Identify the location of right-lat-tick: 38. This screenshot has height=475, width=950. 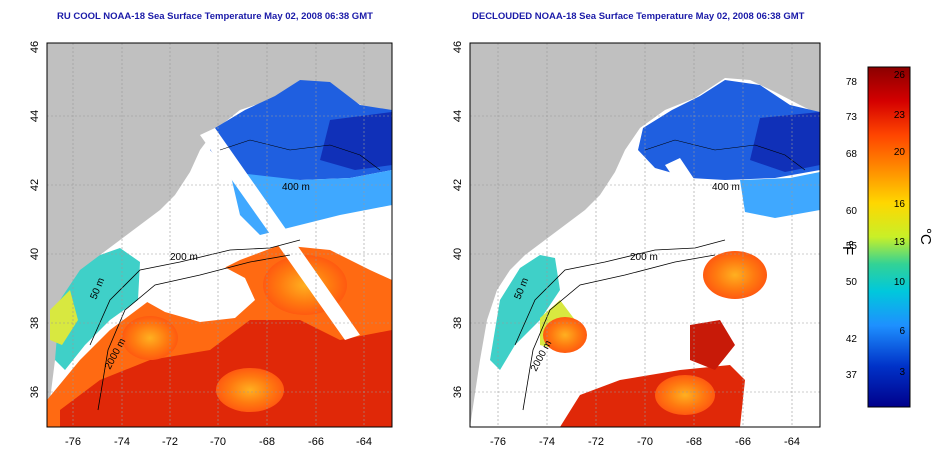
(458, 323).